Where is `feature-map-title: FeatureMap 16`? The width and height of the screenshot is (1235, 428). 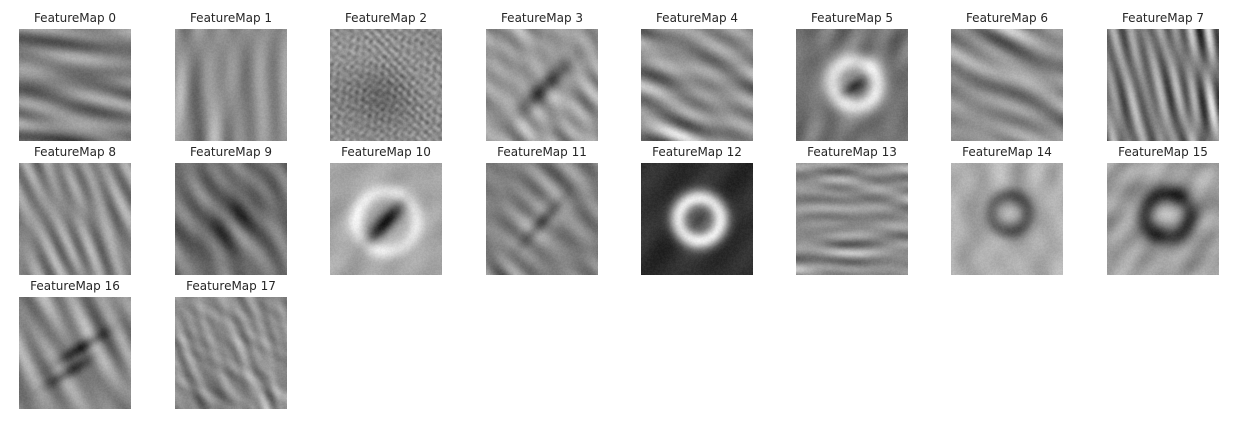 feature-map-title: FeatureMap 16 is located at coordinates (75, 286).